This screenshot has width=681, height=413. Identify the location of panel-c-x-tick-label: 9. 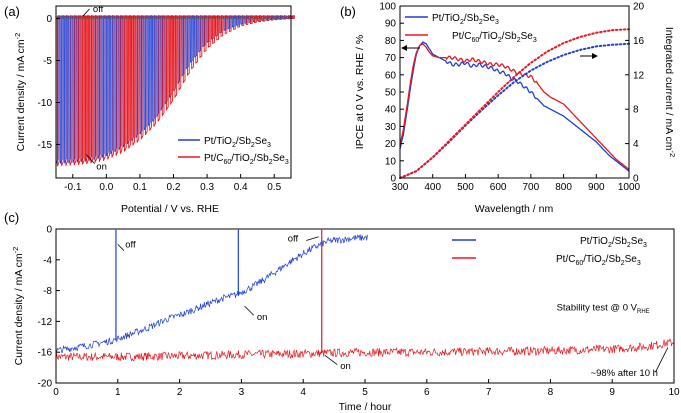
(612, 392).